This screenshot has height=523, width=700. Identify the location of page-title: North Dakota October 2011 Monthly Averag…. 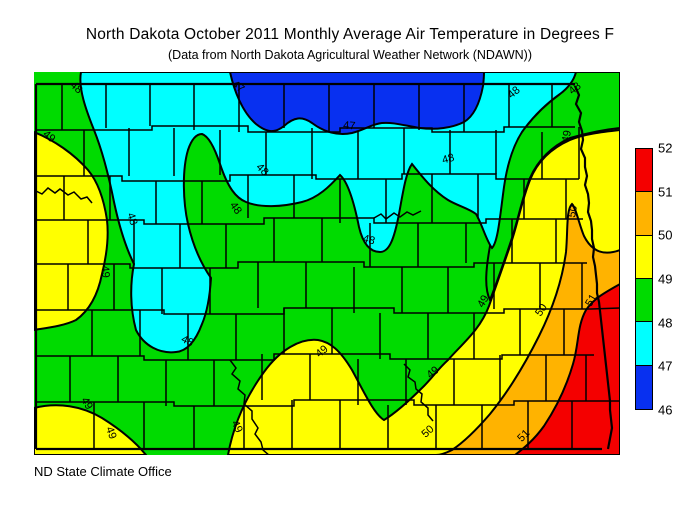
(350, 34).